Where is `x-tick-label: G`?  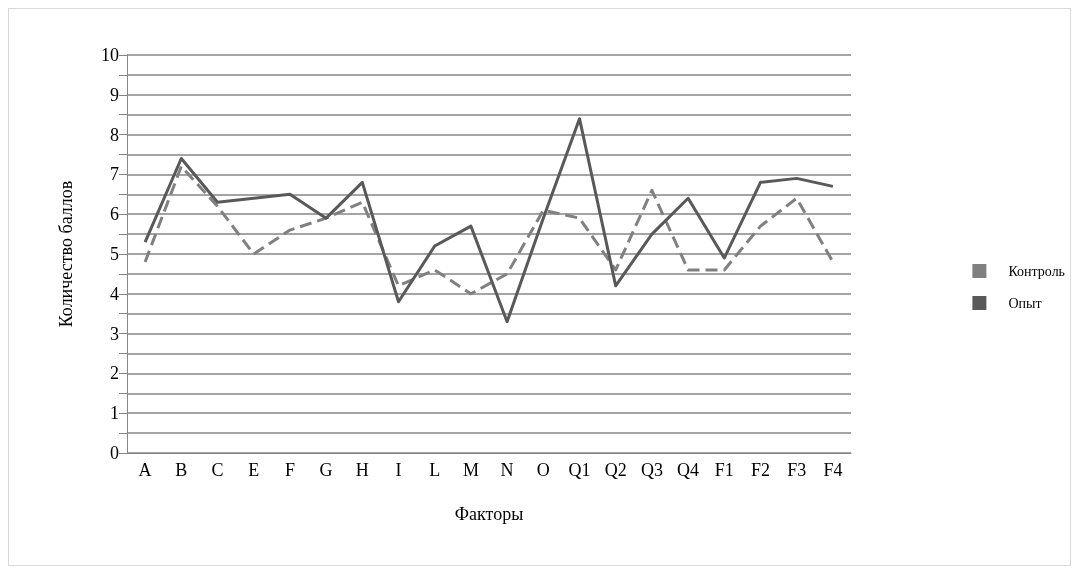 x-tick-label: G is located at coordinates (326, 470).